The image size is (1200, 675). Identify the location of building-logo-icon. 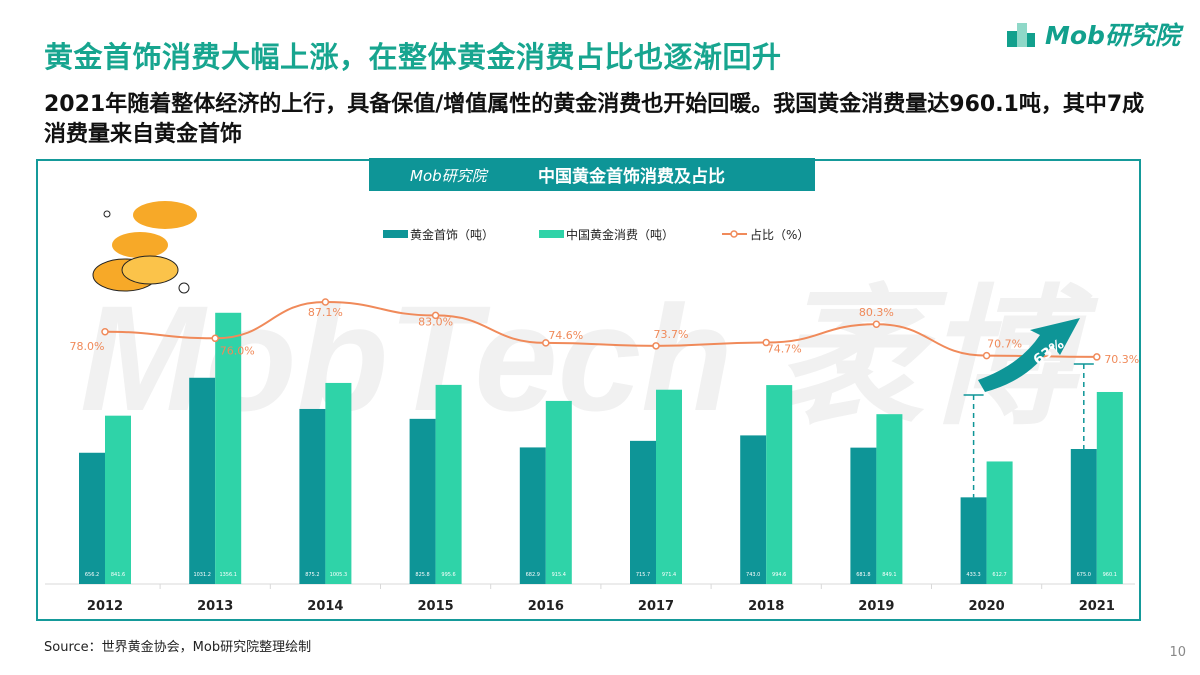
(1021, 35).